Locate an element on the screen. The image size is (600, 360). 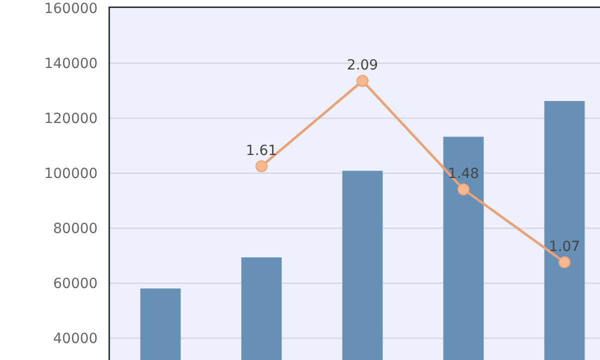
y-tick-label: 140000 is located at coordinates (71, 64).